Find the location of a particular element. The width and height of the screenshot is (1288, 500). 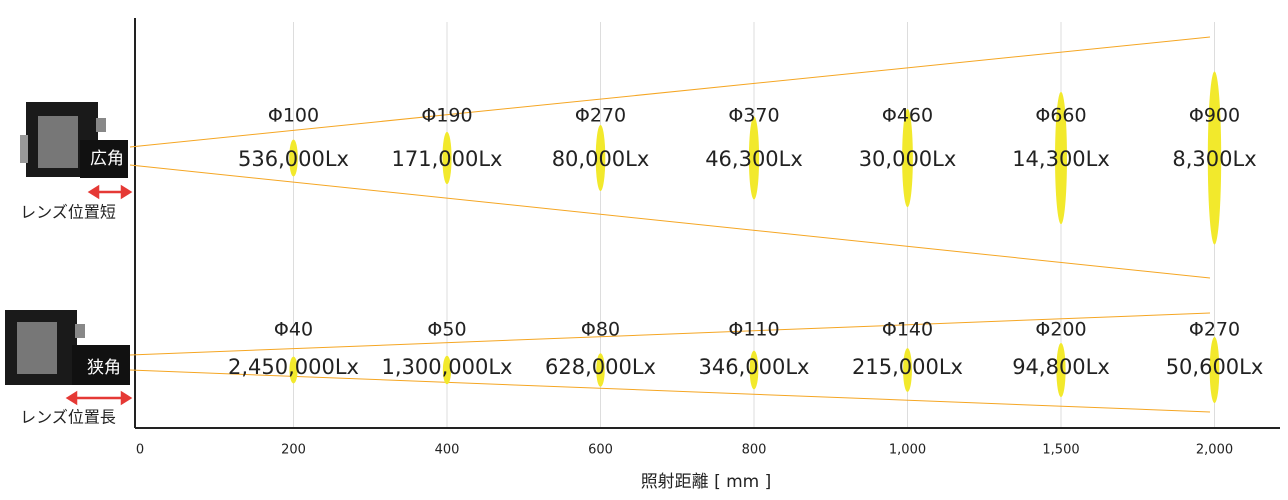

illuminance: 1,300,000Lx is located at coordinates (446, 367).